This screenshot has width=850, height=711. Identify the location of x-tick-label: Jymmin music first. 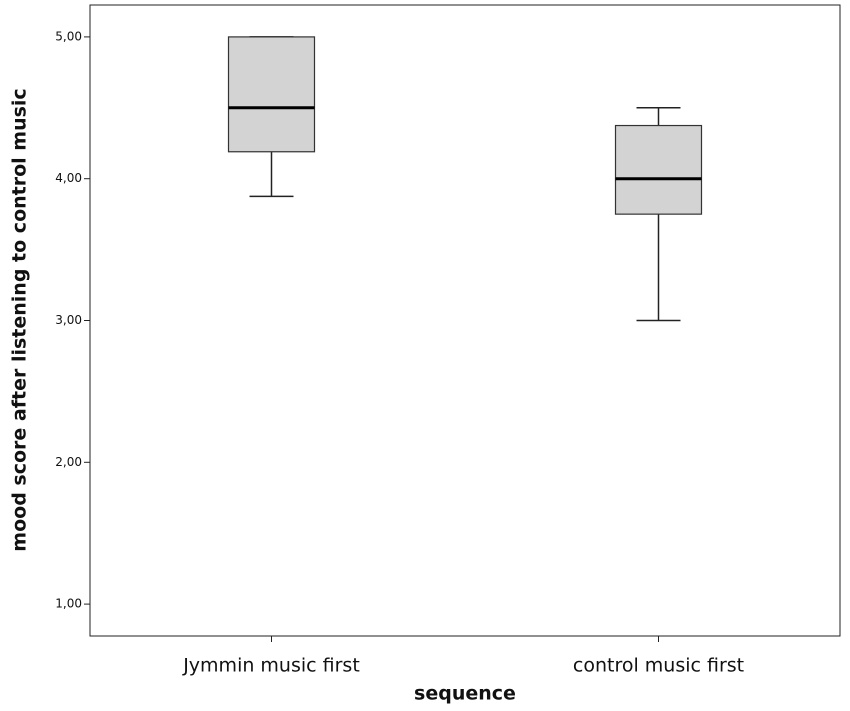
(271, 666).